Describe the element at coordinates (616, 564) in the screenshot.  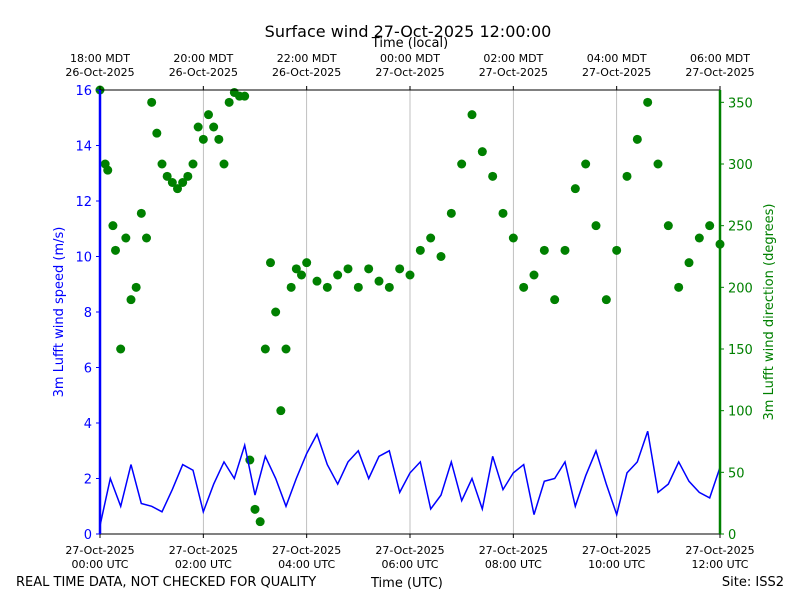
I see `x-tick-label-time: 10:00 UTC` at that location.